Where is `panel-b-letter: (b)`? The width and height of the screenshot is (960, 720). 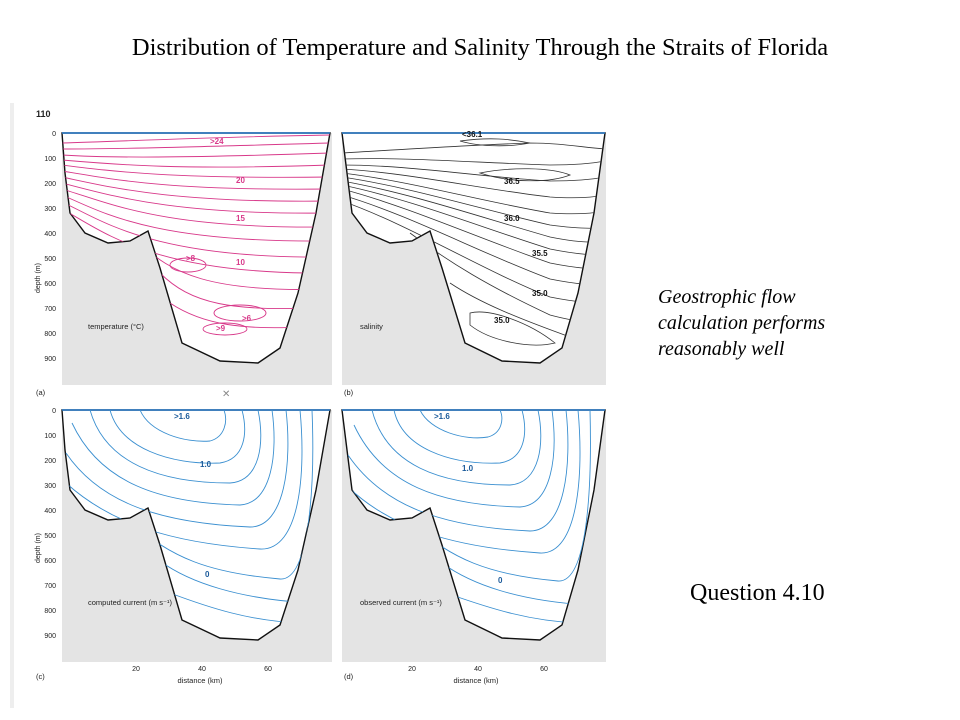
panel-b-letter: (b) is located at coordinates (349, 392).